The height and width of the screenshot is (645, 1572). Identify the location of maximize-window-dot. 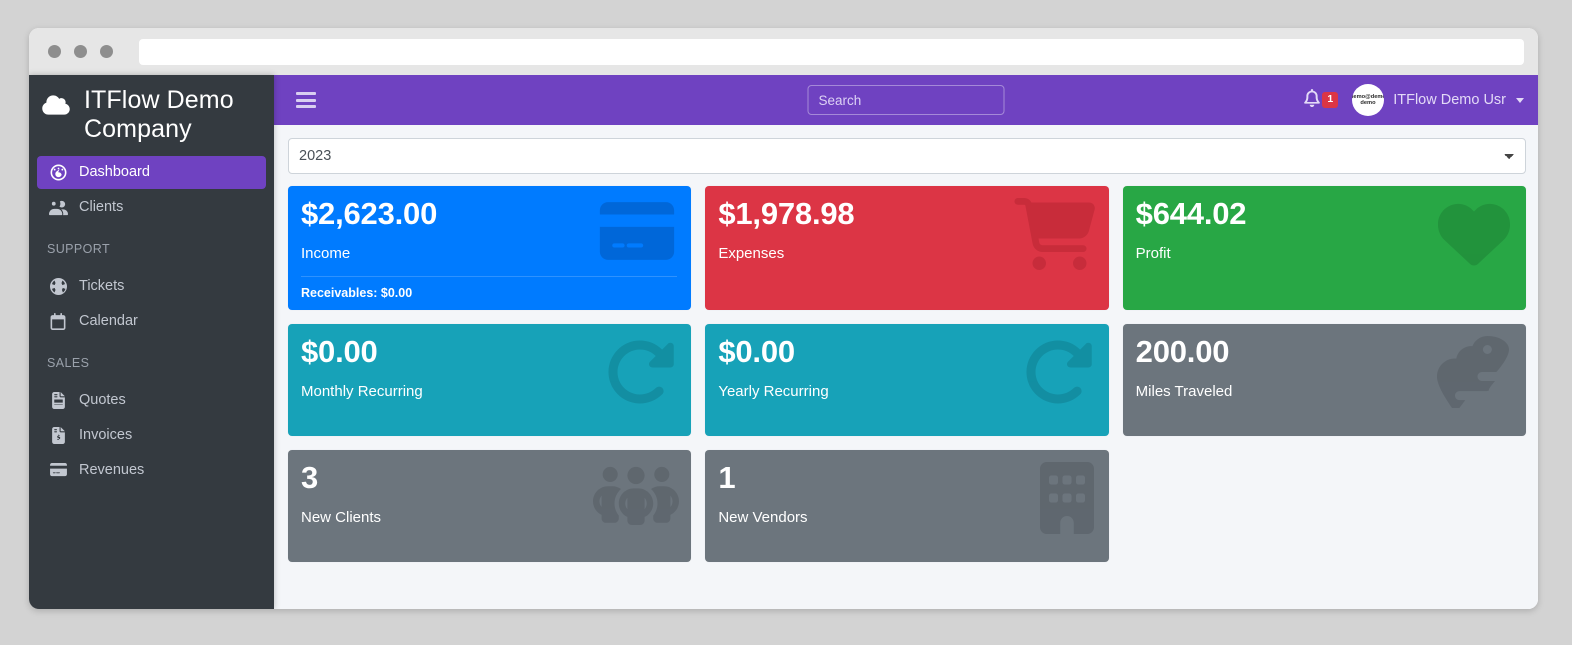
(106, 51).